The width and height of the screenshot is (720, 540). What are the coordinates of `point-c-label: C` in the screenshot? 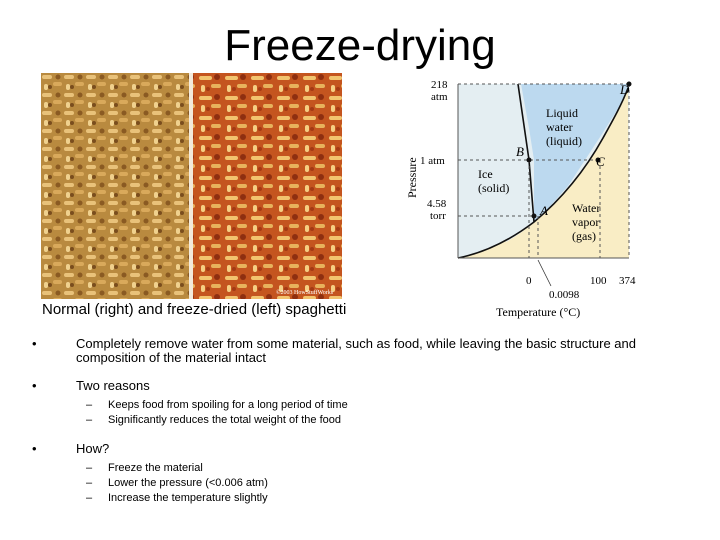 It's located at (600, 161).